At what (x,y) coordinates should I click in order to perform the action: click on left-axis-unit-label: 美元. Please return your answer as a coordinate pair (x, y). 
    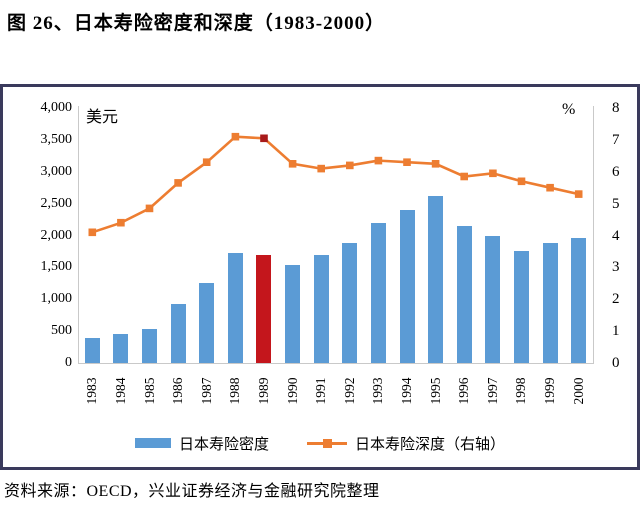
    Looking at the image, I should click on (102, 117).